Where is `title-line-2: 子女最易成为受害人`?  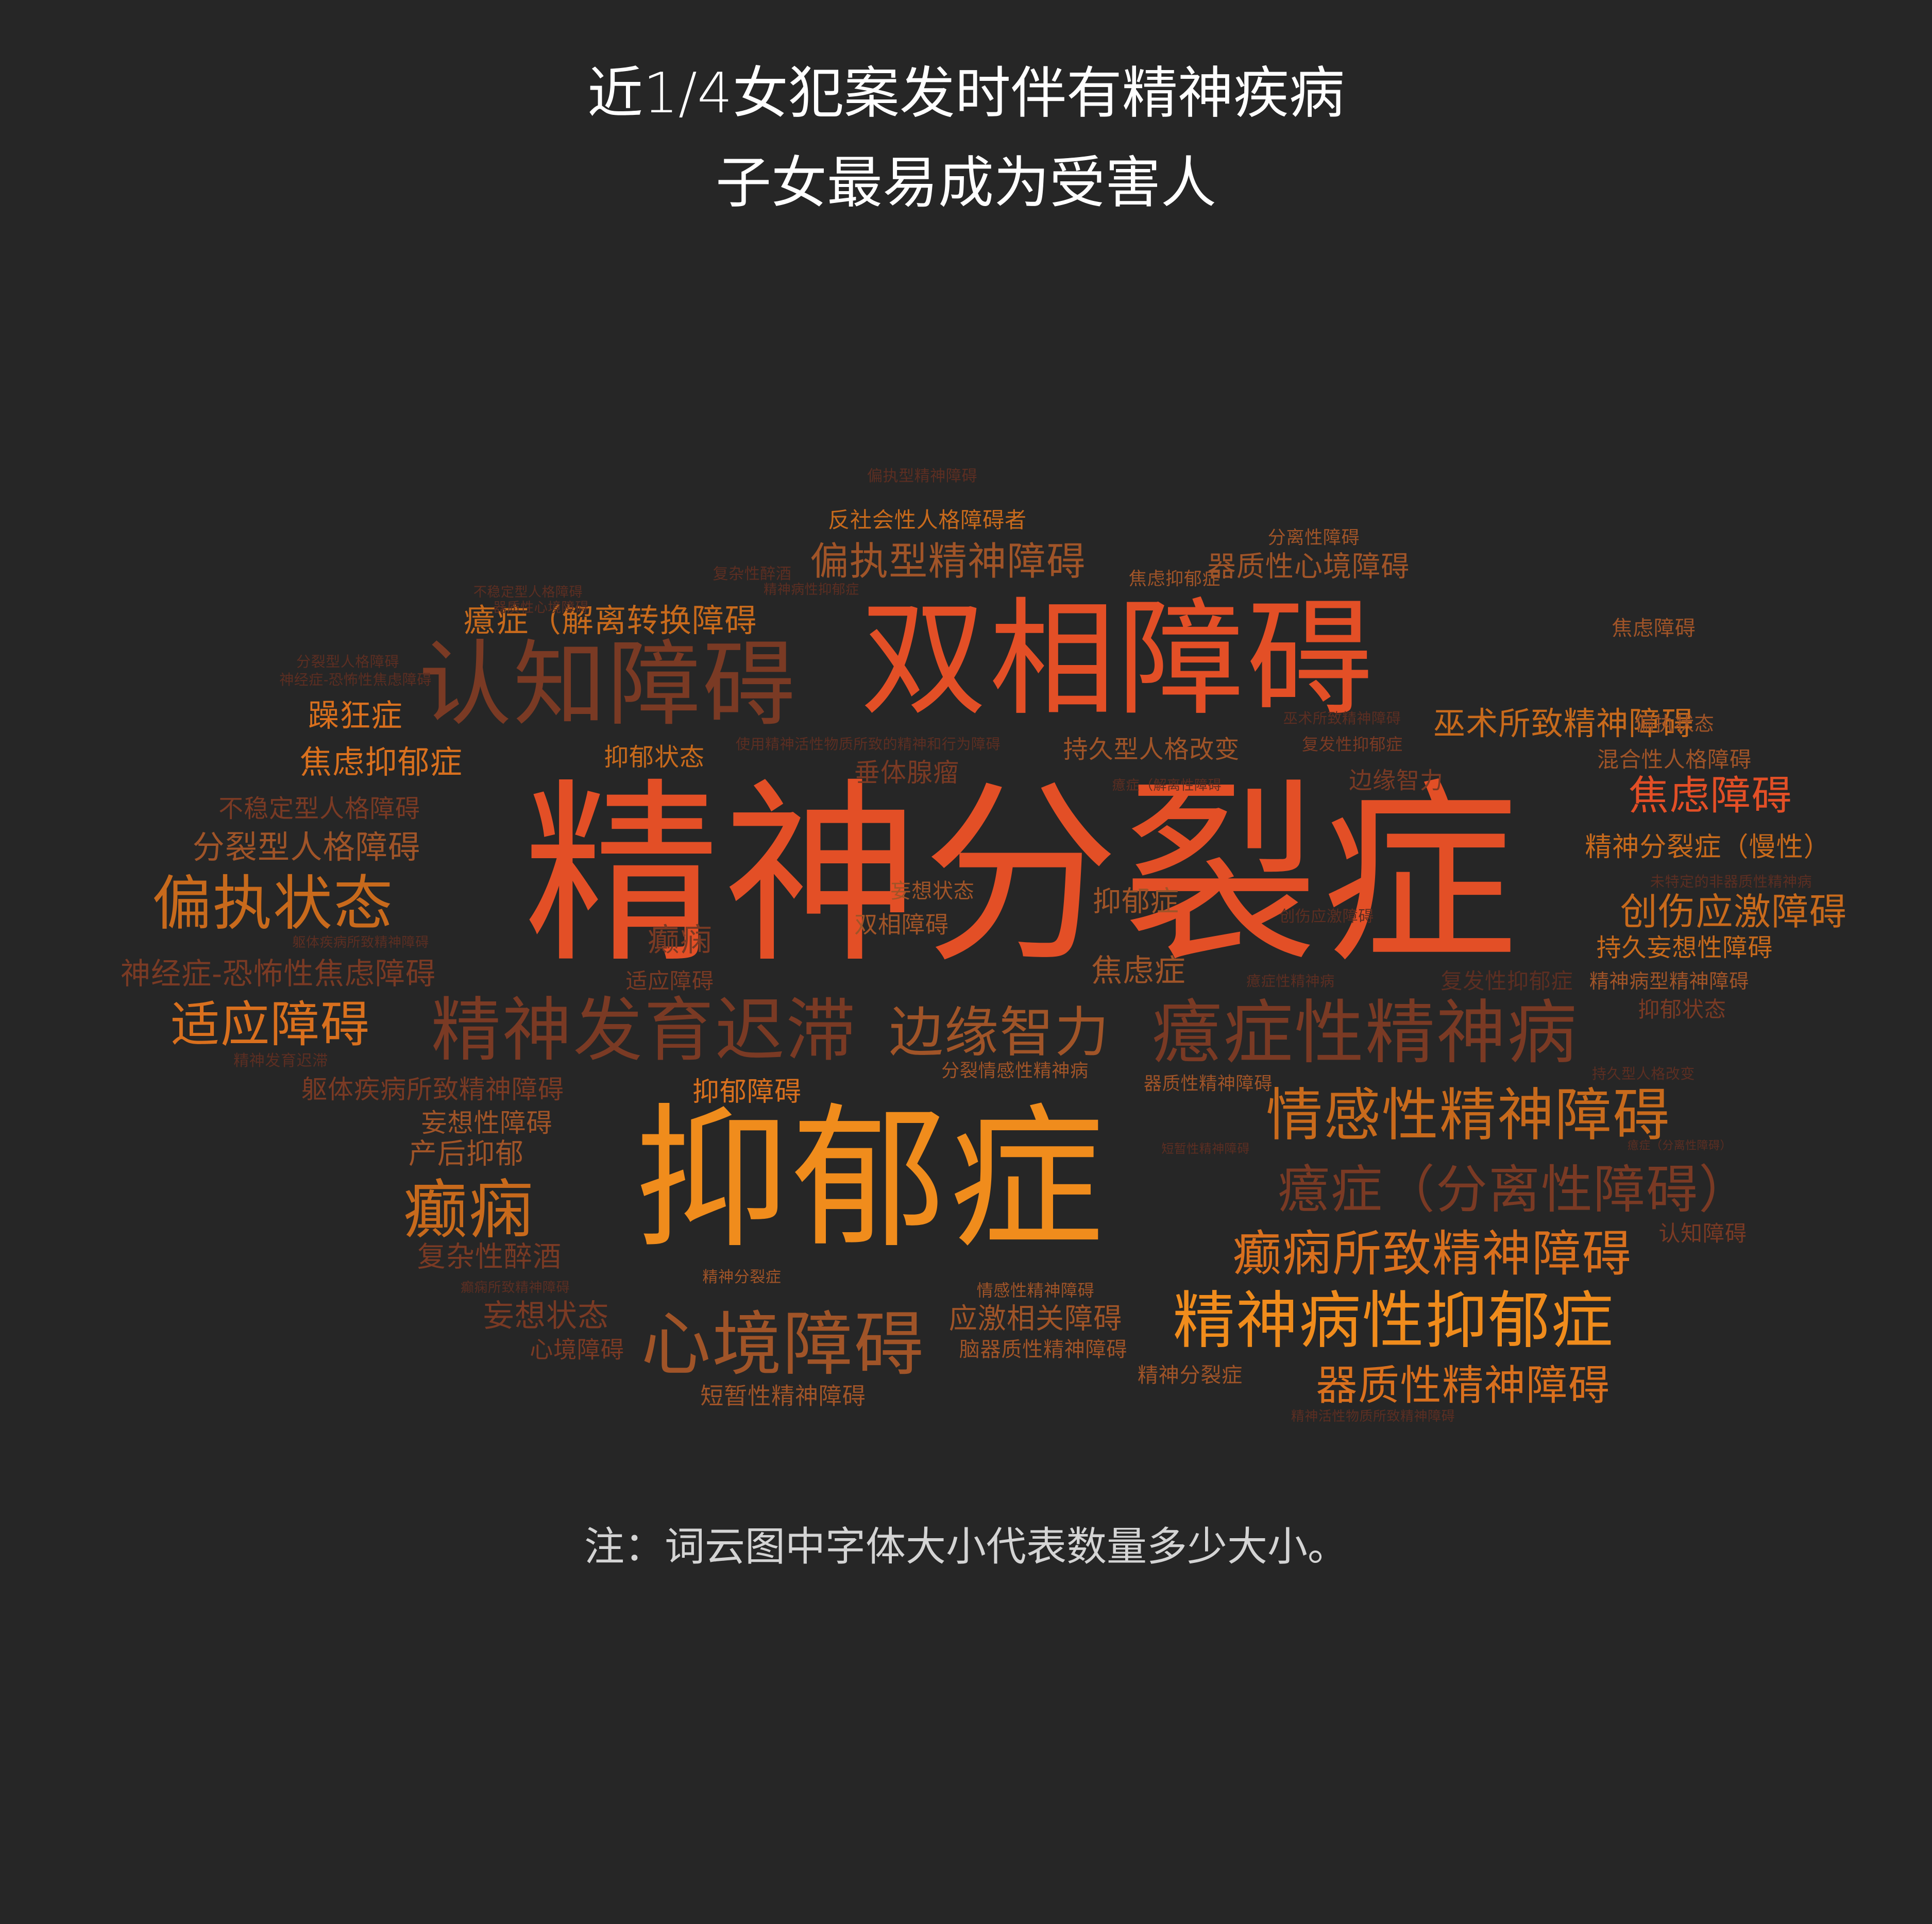 title-line-2: 子女最易成为受害人 is located at coordinates (965, 183).